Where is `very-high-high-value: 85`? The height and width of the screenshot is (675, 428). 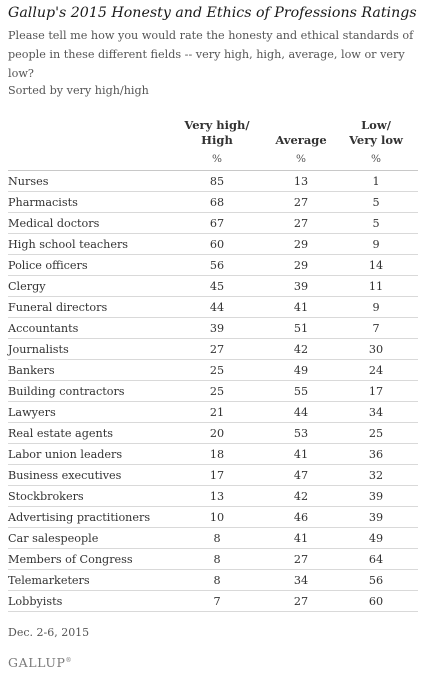
very-high-high-value: 85 is located at coordinates (217, 181).